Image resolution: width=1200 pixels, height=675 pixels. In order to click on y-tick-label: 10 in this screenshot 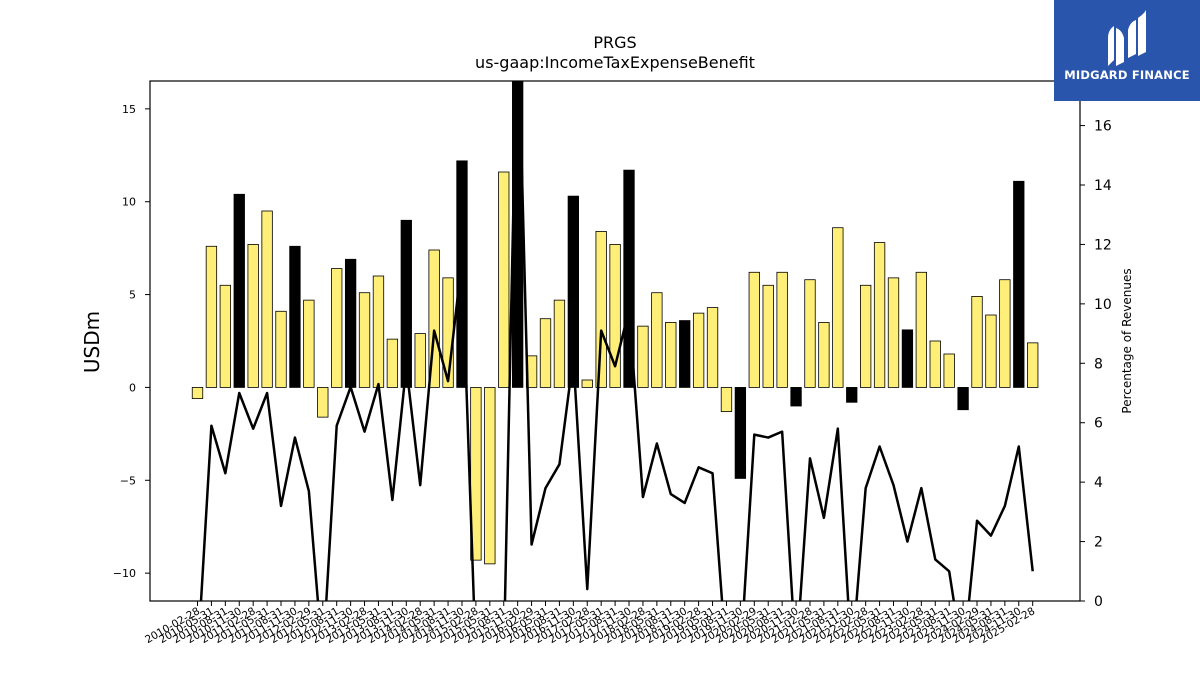, I will do `click(129, 202)`.